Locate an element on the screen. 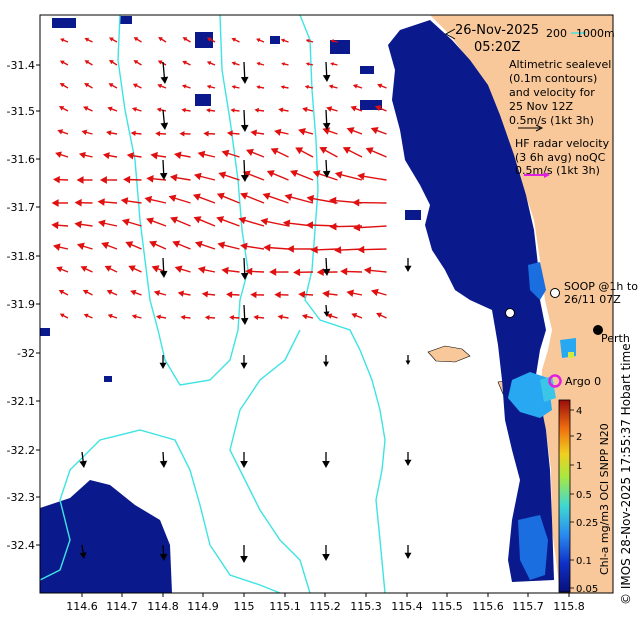 The width and height of the screenshot is (640, 634). alt-legend-line1: Altimetric sealevel is located at coordinates (560, 64).